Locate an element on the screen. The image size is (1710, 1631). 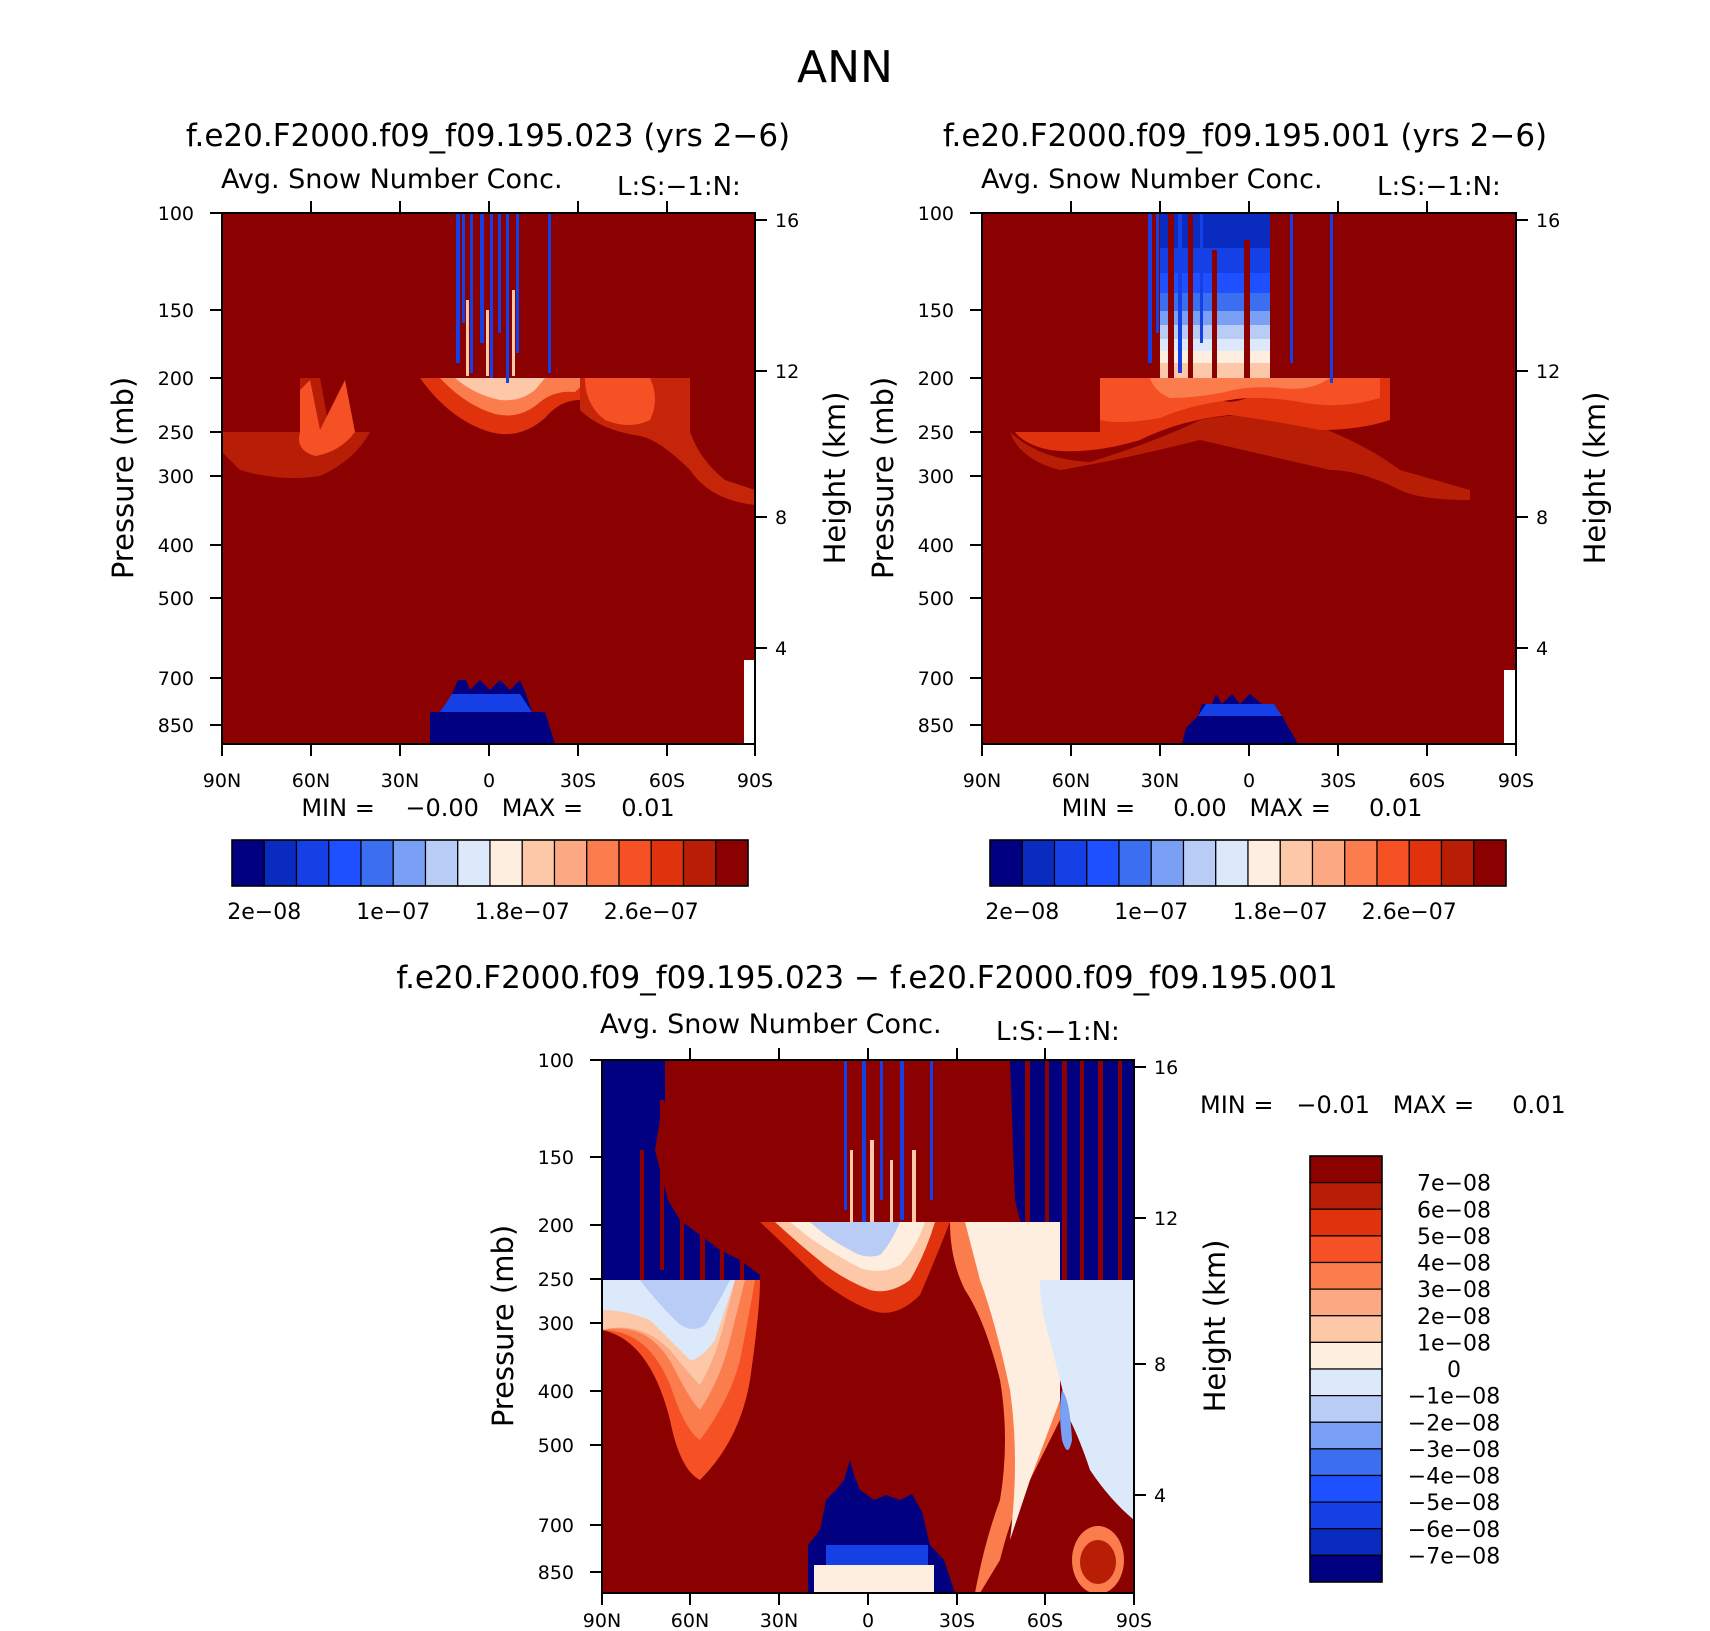
colorbar-label: −7e−08 is located at coordinates (1454, 1556).